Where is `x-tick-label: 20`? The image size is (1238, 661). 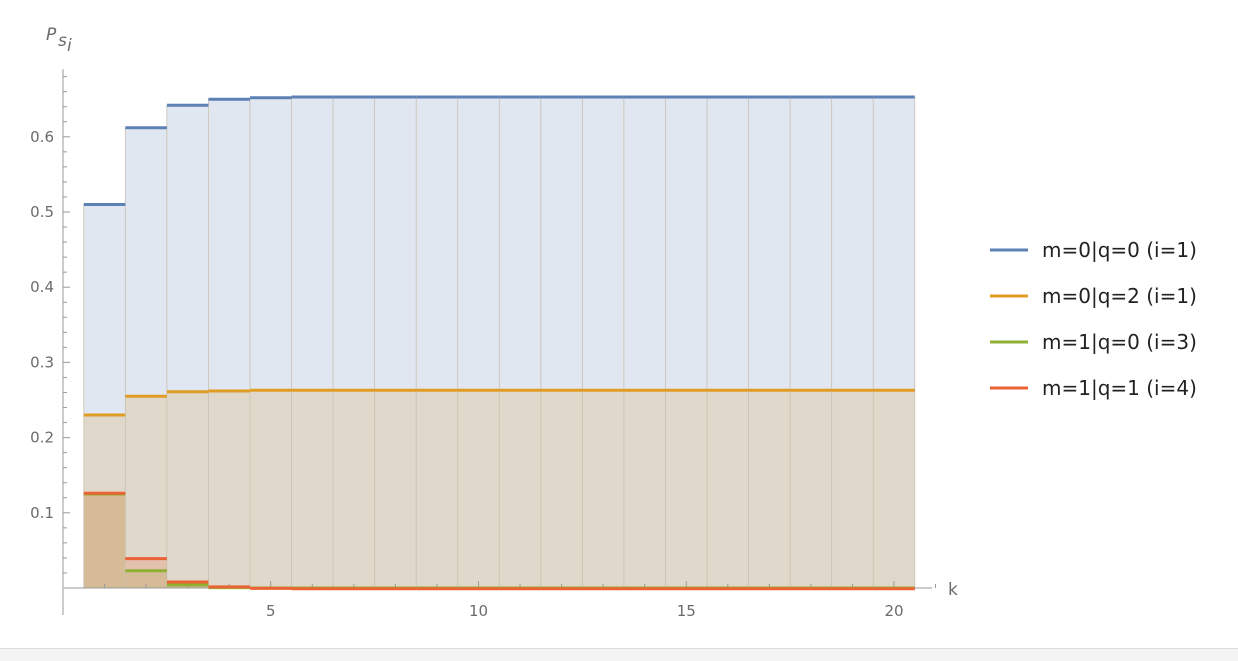
x-tick-label: 20 is located at coordinates (893, 611).